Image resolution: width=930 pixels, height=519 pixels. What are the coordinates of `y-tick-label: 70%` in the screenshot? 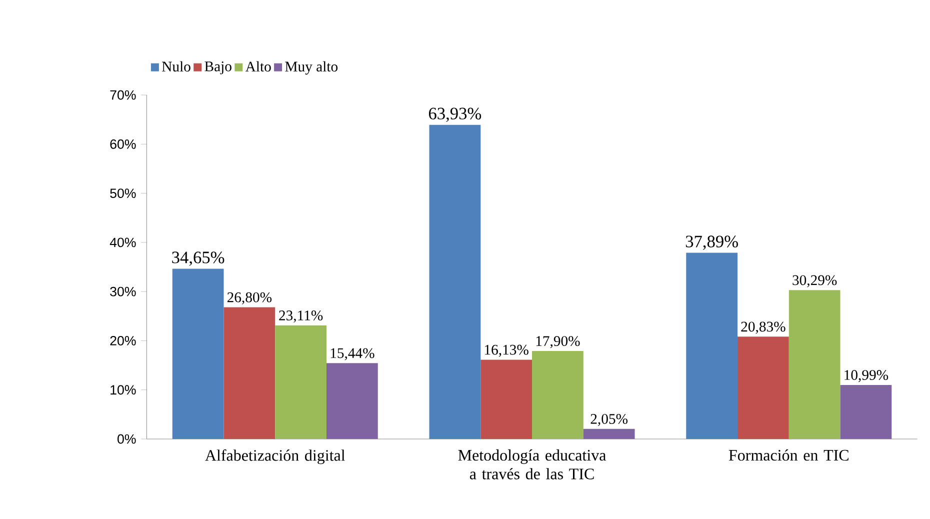 It's located at (123, 95).